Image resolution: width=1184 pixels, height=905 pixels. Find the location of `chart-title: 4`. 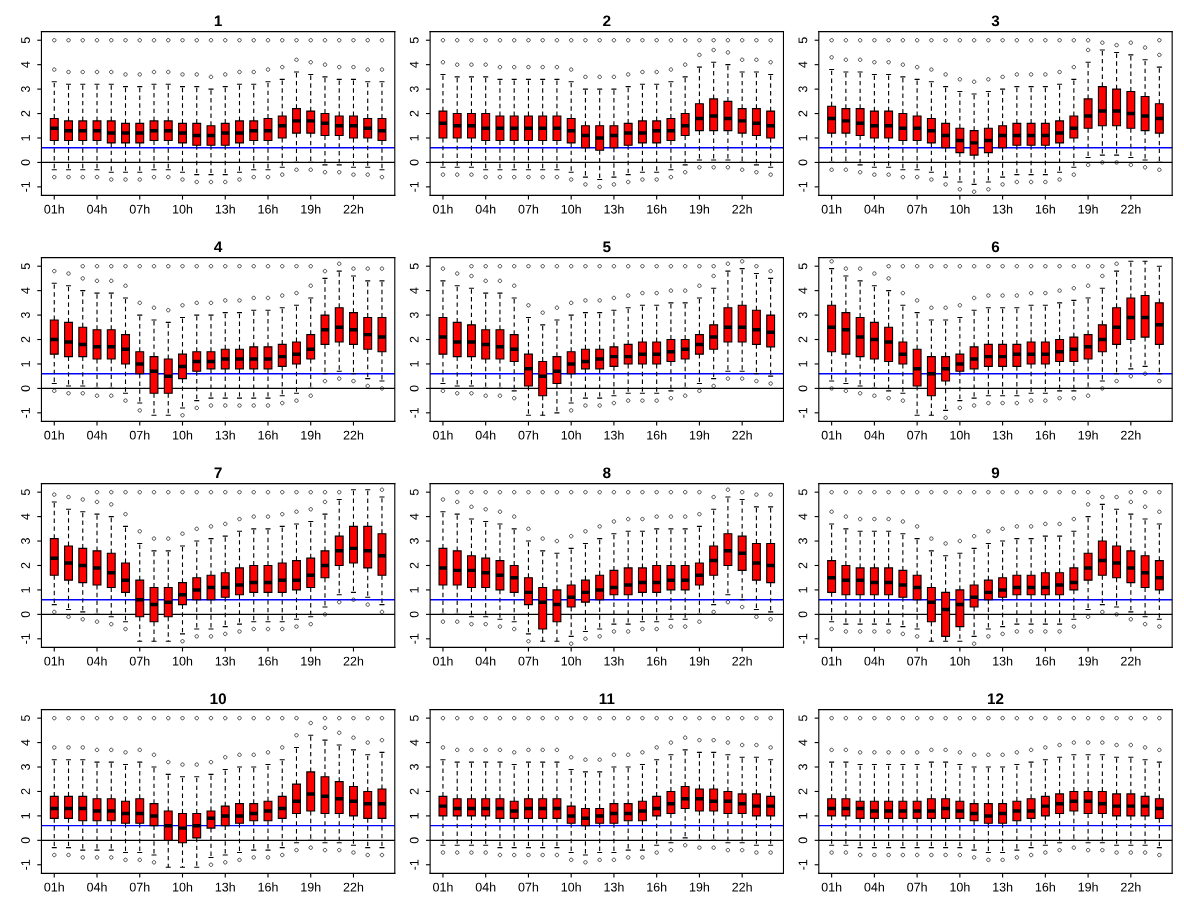

chart-title: 4 is located at coordinates (218, 247).